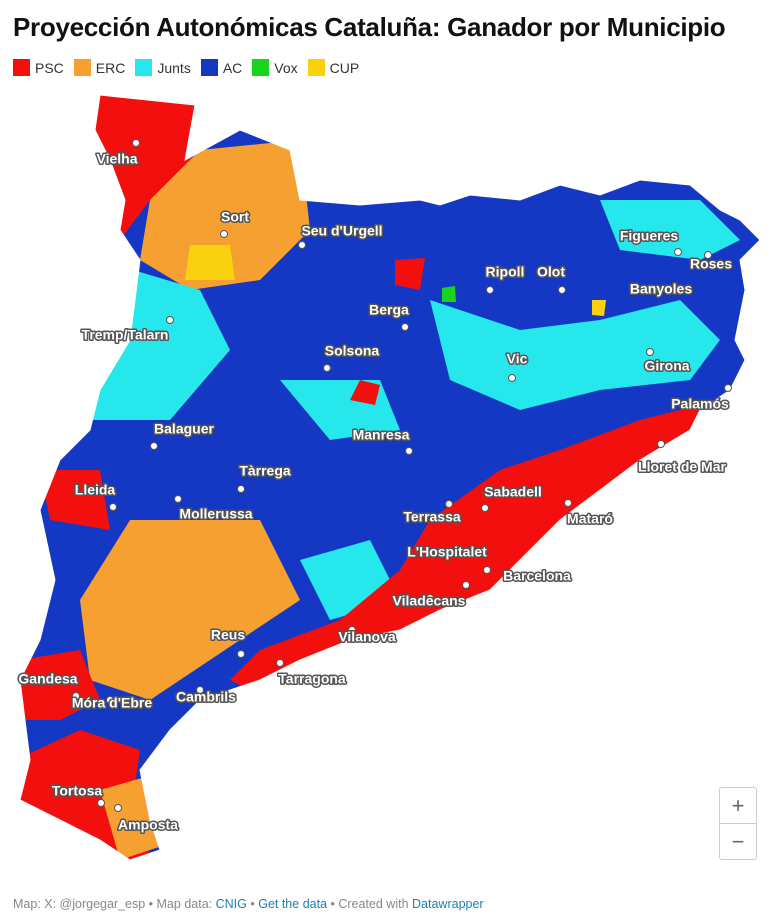 This screenshot has width=777, height=924. Describe the element at coordinates (649, 236) in the screenshot. I see `city-label: Figueres` at that location.